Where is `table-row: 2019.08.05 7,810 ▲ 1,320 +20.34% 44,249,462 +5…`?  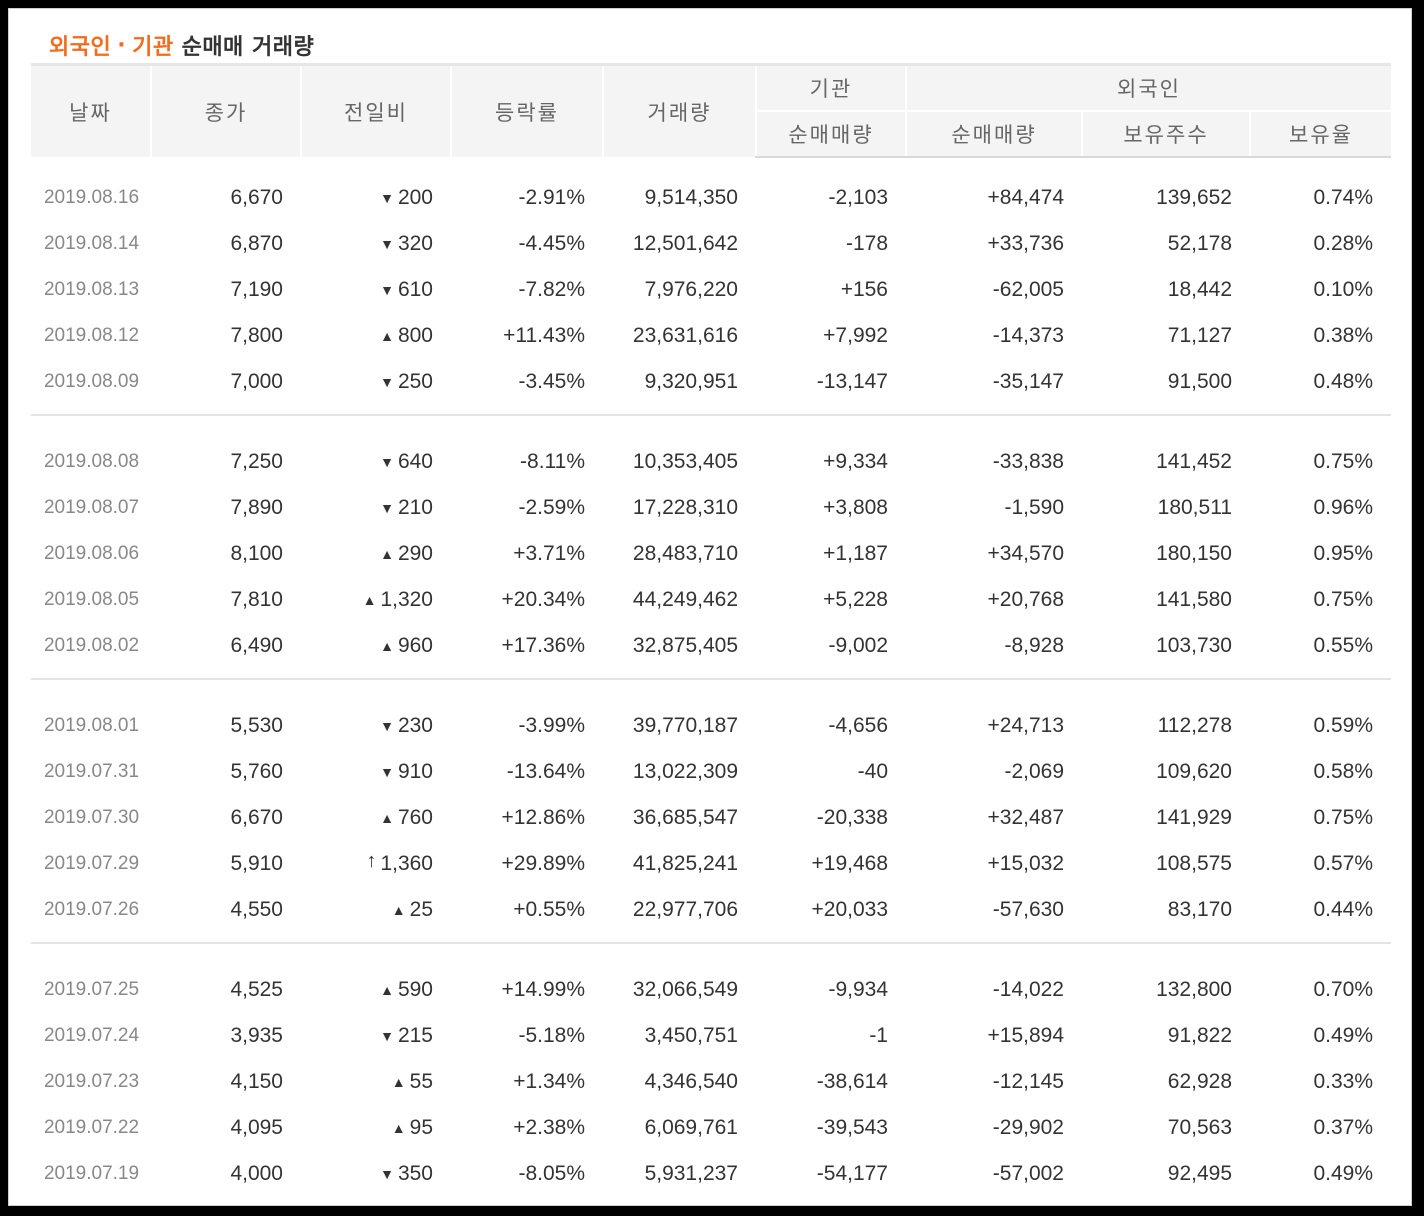
table-row: 2019.08.05 7,810 ▲ 1,320 +20.34% 44,249,462 +5… is located at coordinates (711, 600).